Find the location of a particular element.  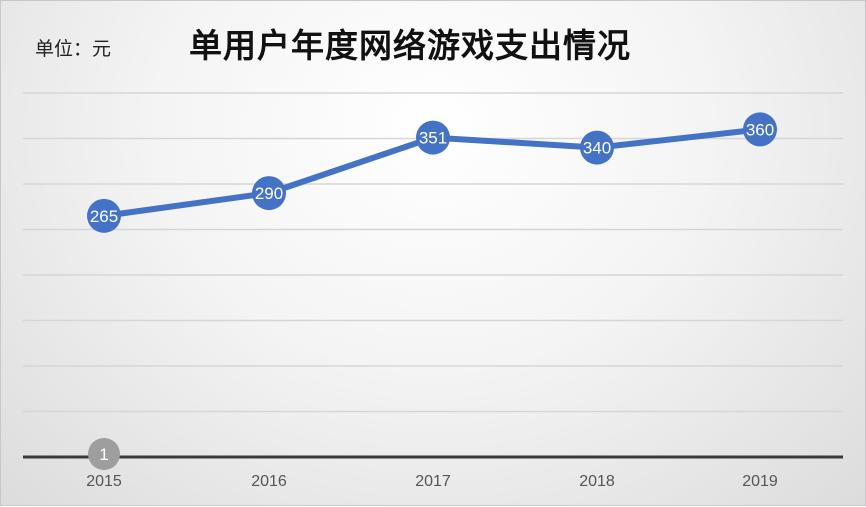

data-point: 290 is located at coordinates (269, 193).